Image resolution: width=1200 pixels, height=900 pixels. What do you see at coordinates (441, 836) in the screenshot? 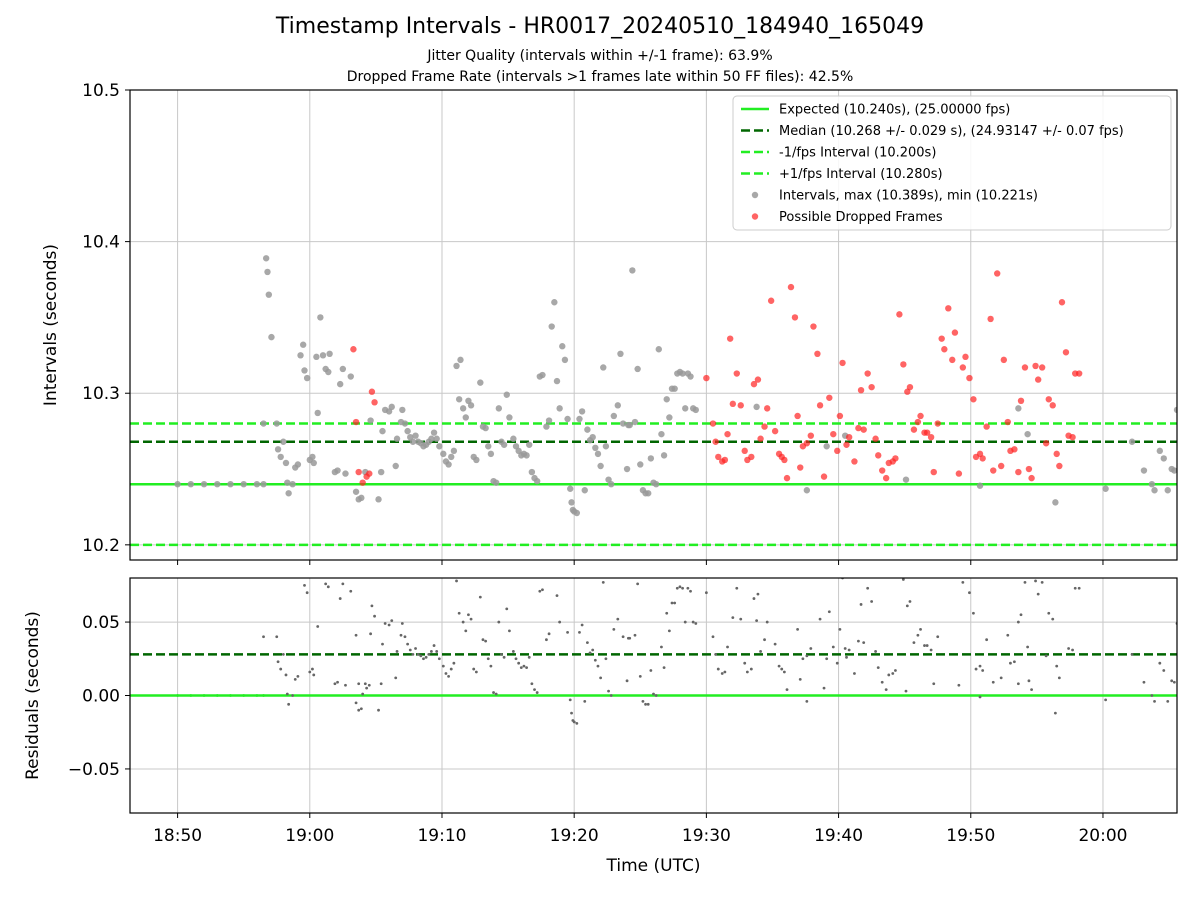
I see `x-tick-label: 19:10` at bounding box center [441, 836].